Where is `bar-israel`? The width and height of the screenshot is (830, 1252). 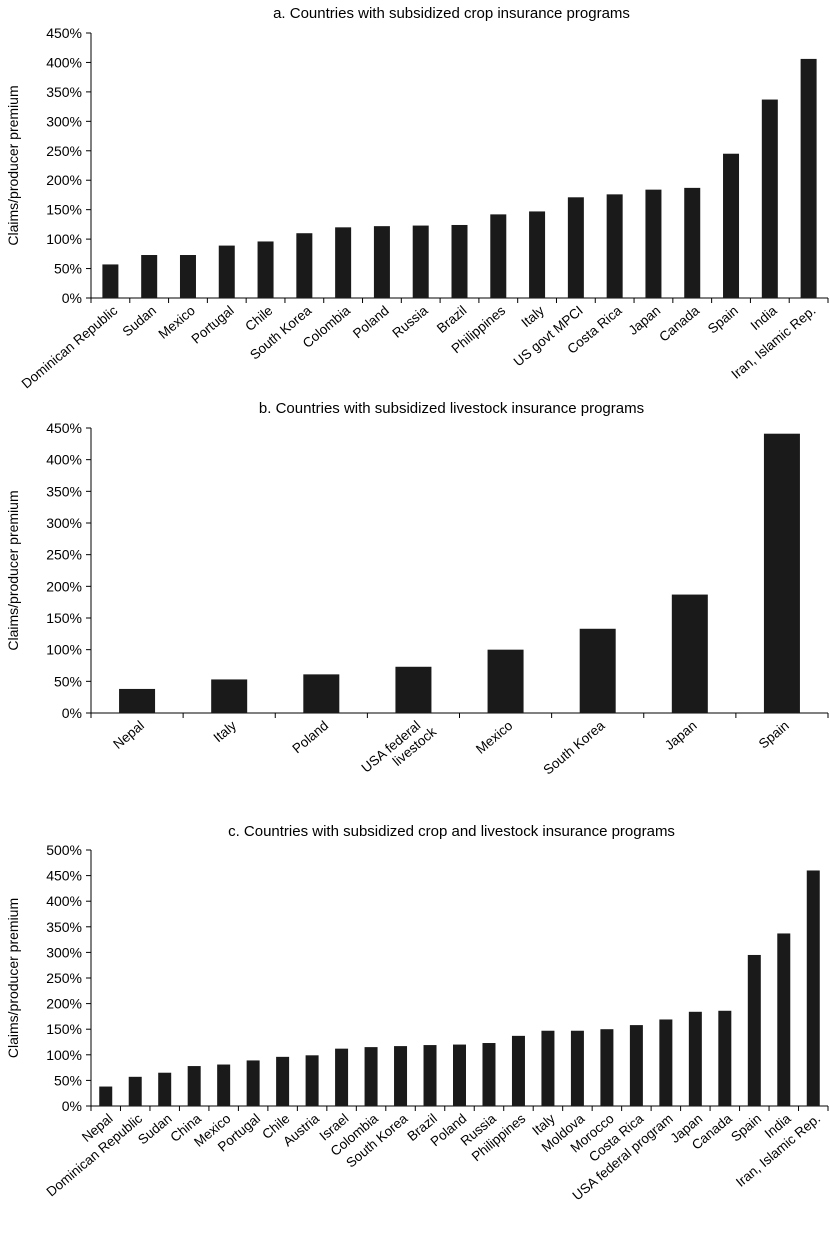
bar-israel is located at coordinates (342, 1077).